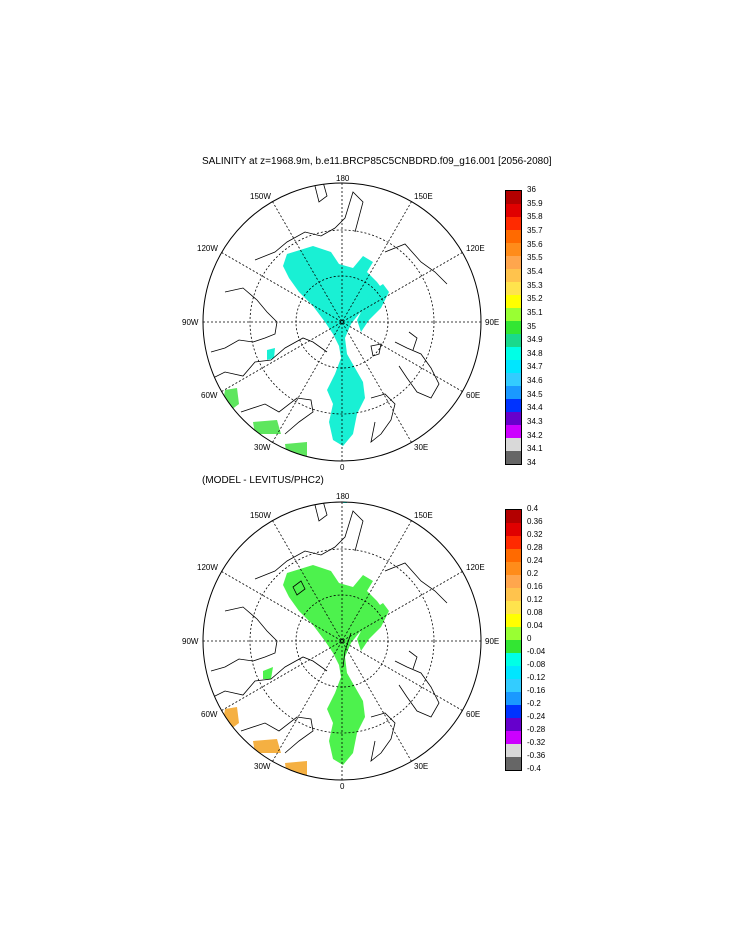  I want to click on colorbar-label: 0.32, so click(535, 534).